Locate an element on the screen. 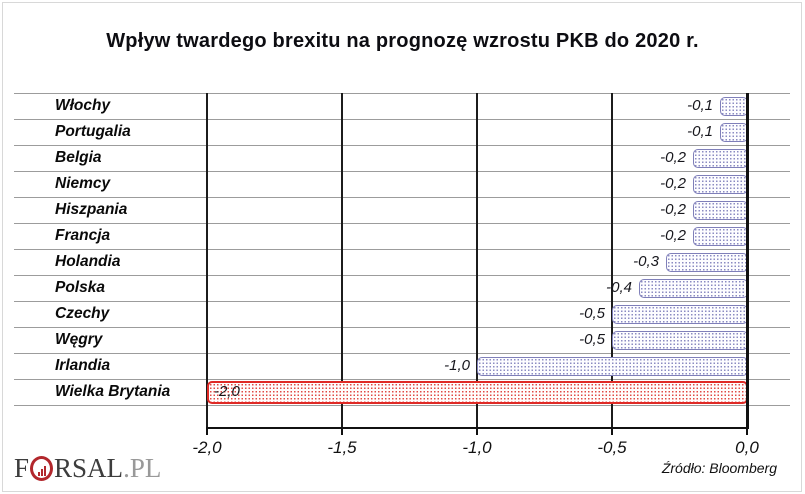 The width and height of the screenshot is (805, 494). bar-row-label: Holandia is located at coordinates (88, 261).